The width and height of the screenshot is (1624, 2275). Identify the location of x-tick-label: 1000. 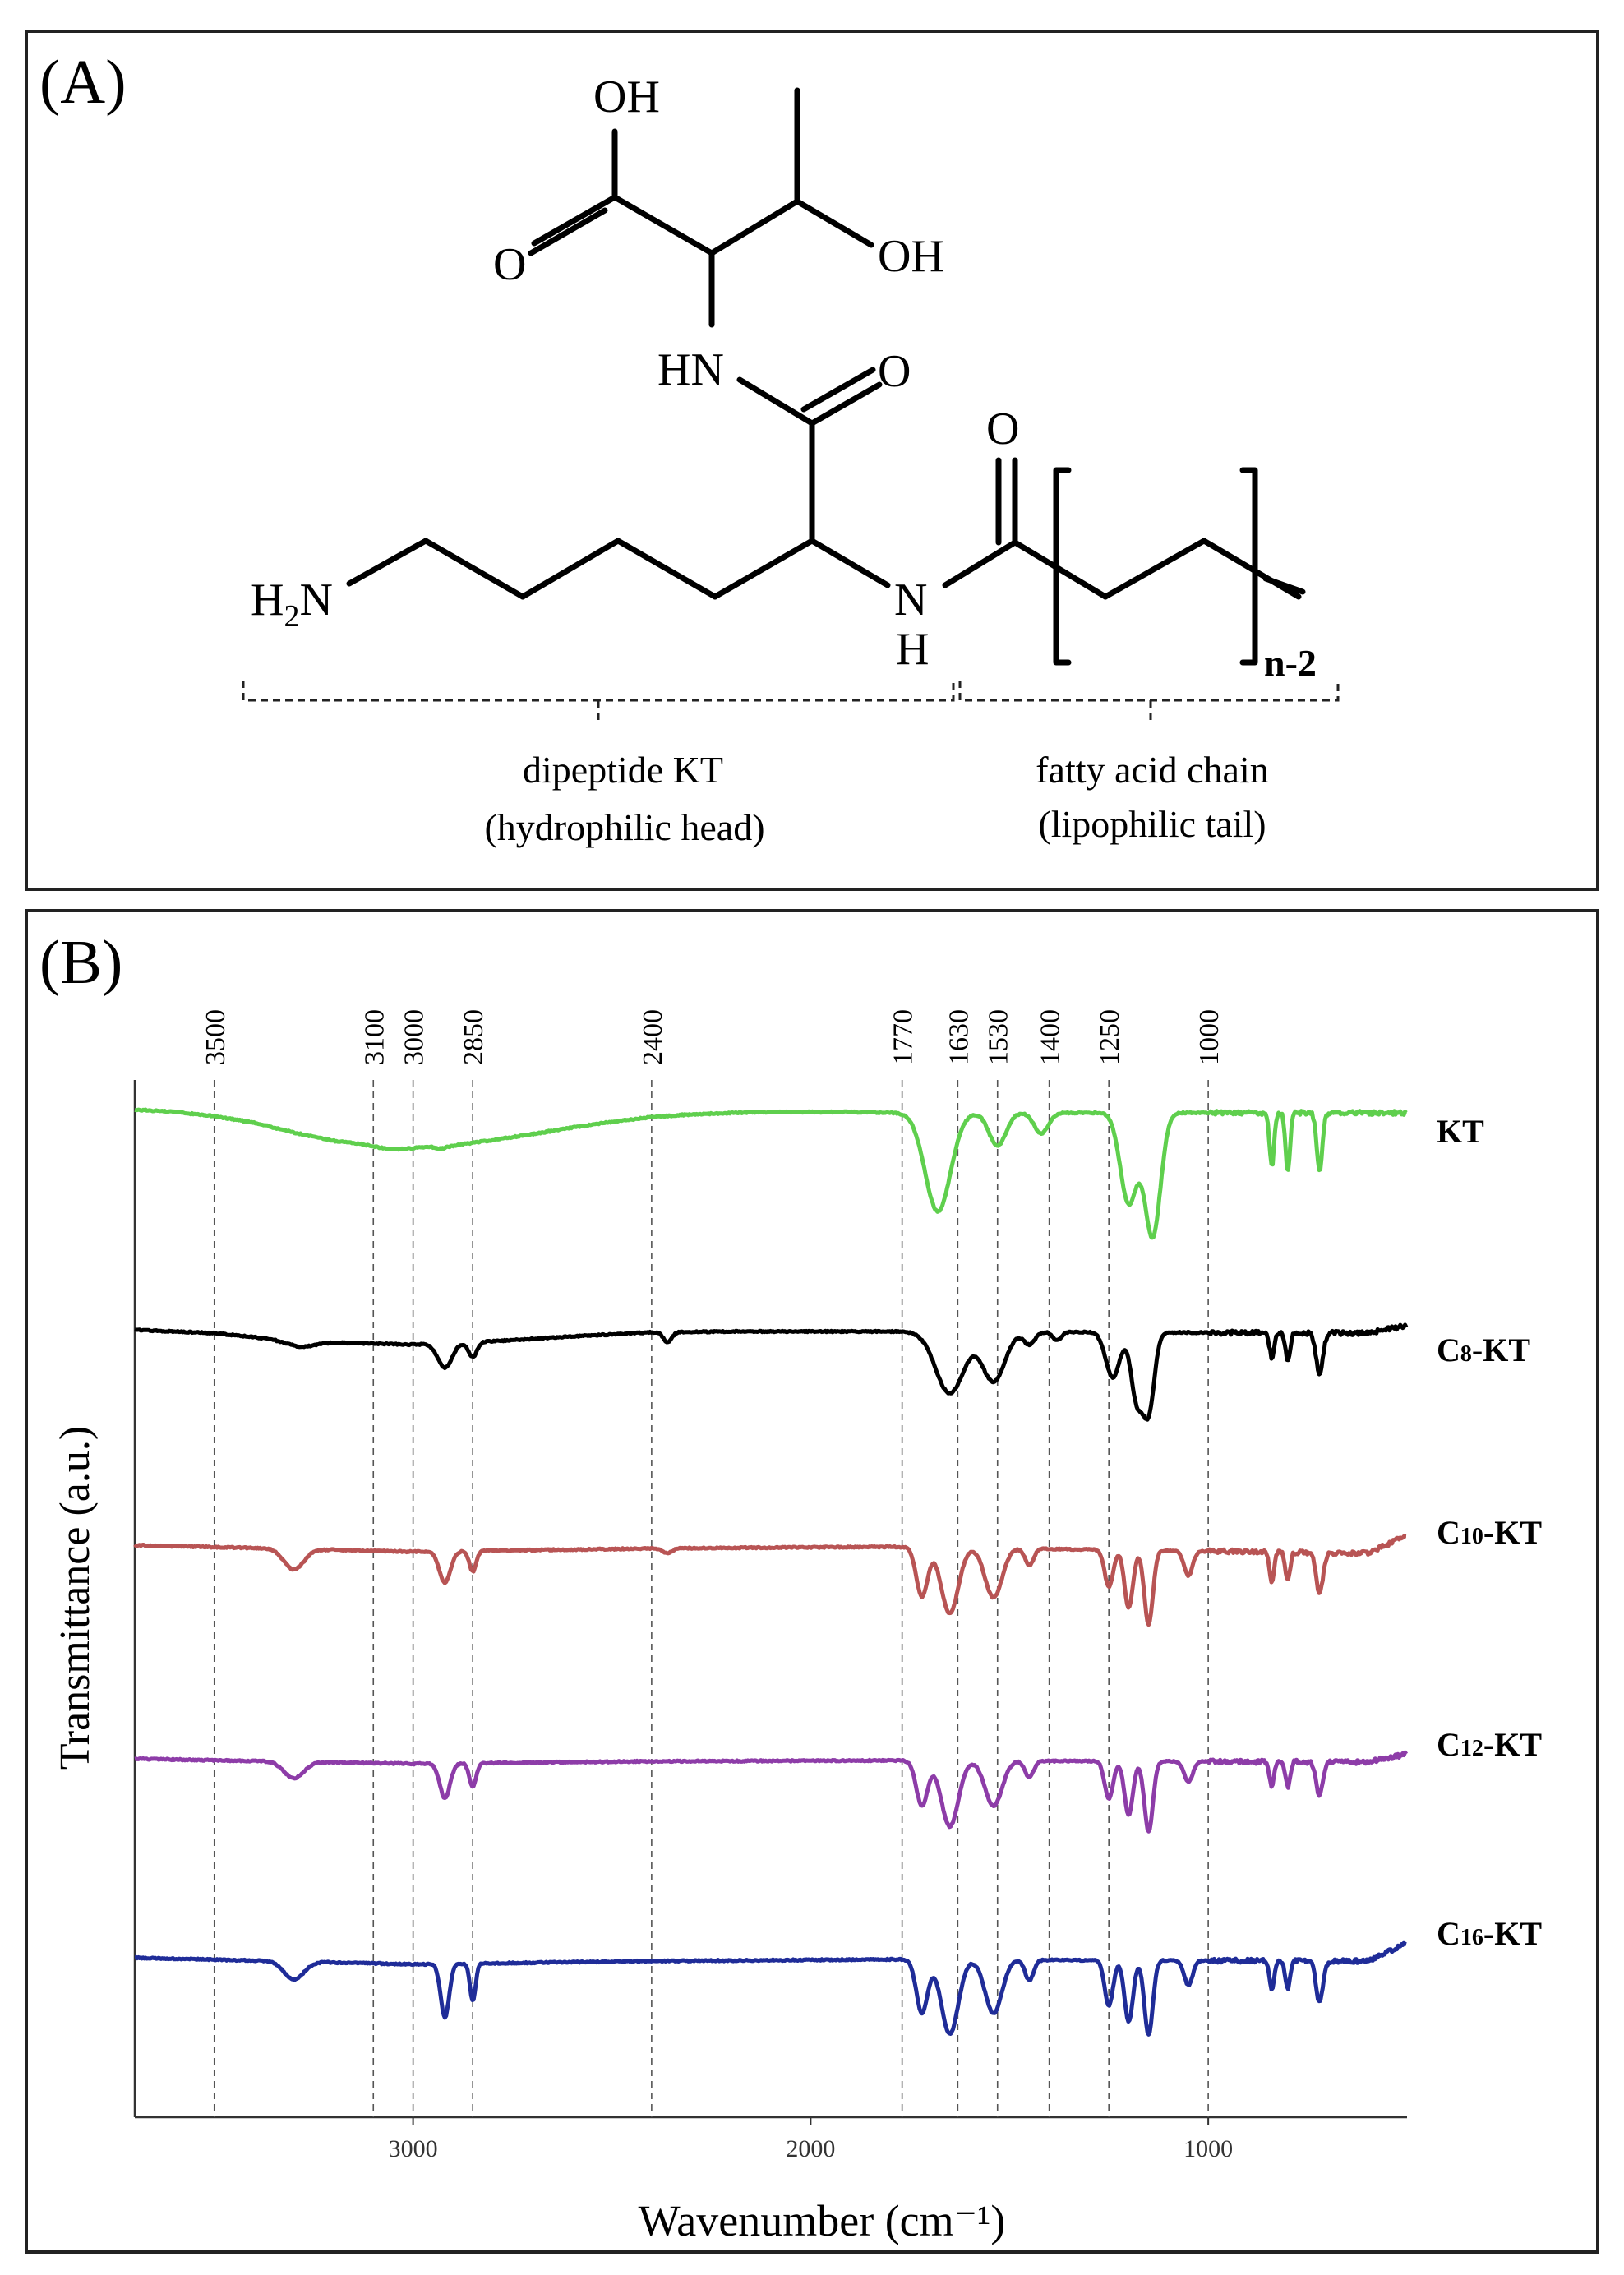
(1208, 2148).